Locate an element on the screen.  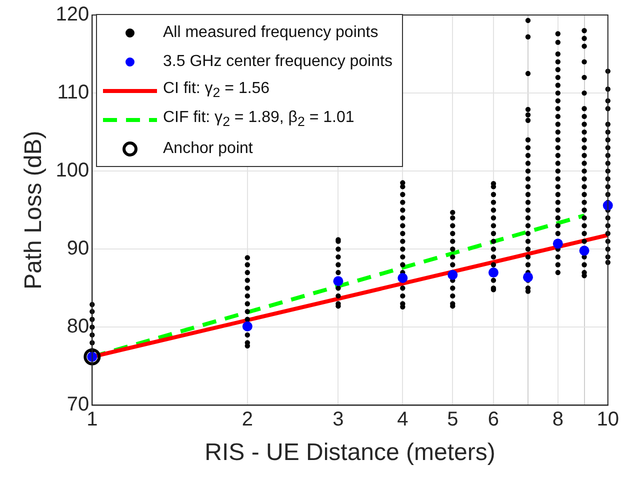
x-tick-label: 4 is located at coordinates (402, 419).